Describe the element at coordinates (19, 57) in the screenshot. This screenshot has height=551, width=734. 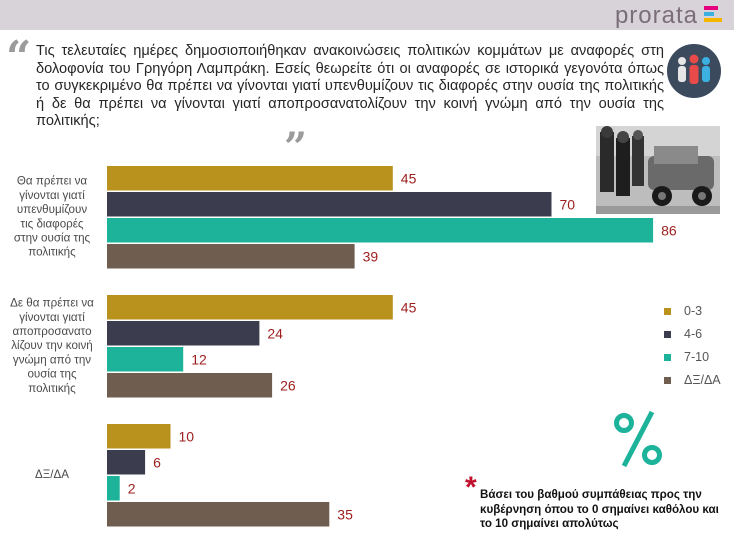
I see `quote-open-icon: “` at that location.